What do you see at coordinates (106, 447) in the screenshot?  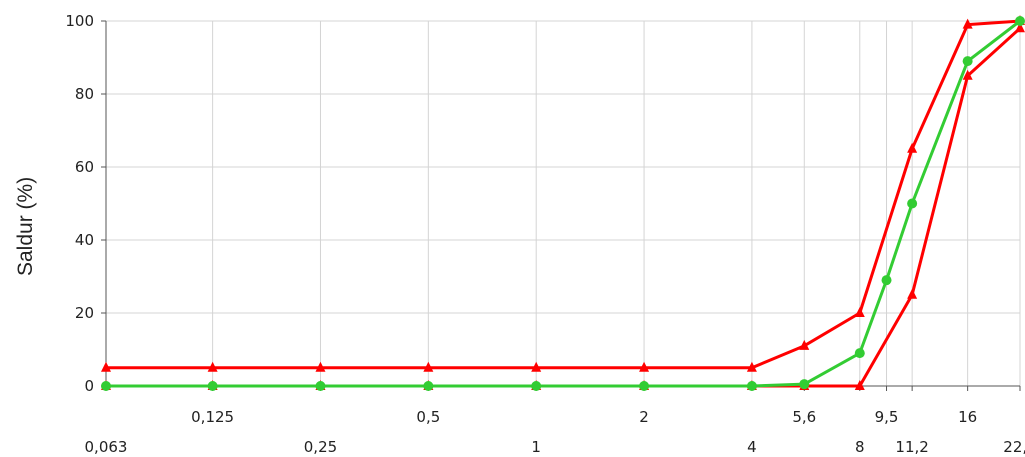 I see `x-tick-label: 0,063` at bounding box center [106, 447].